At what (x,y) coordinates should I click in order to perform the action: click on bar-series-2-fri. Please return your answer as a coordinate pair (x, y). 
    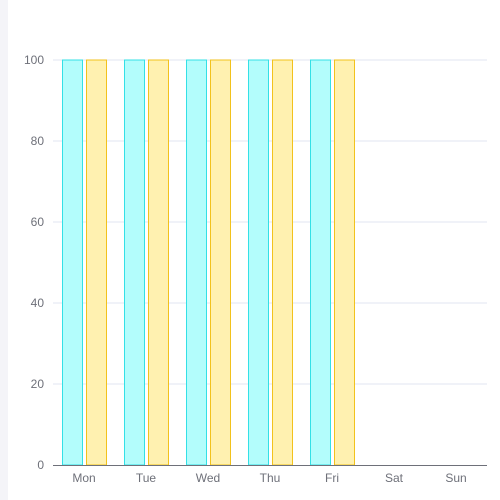
    Looking at the image, I should click on (344, 262).